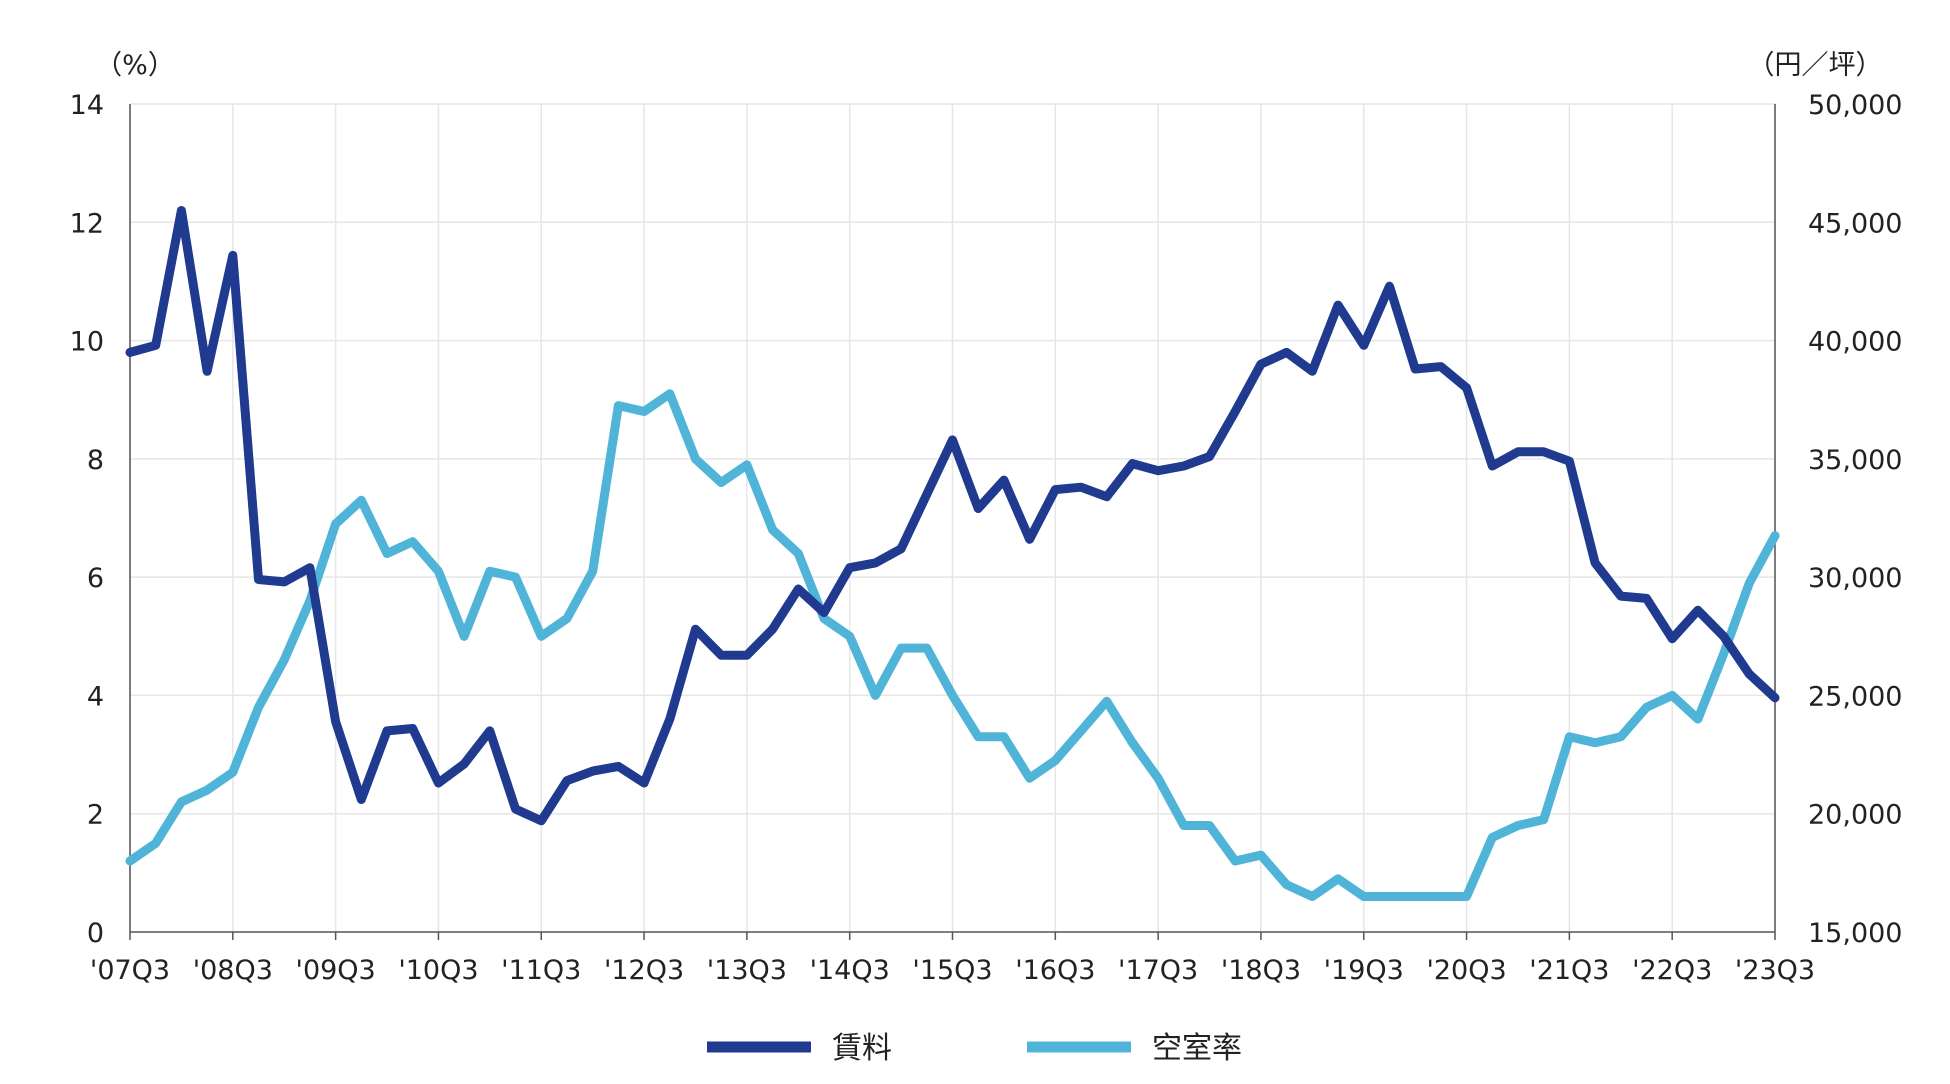  Describe the element at coordinates (1055, 970) in the screenshot. I see `x-tick-label: '16Q3` at that location.